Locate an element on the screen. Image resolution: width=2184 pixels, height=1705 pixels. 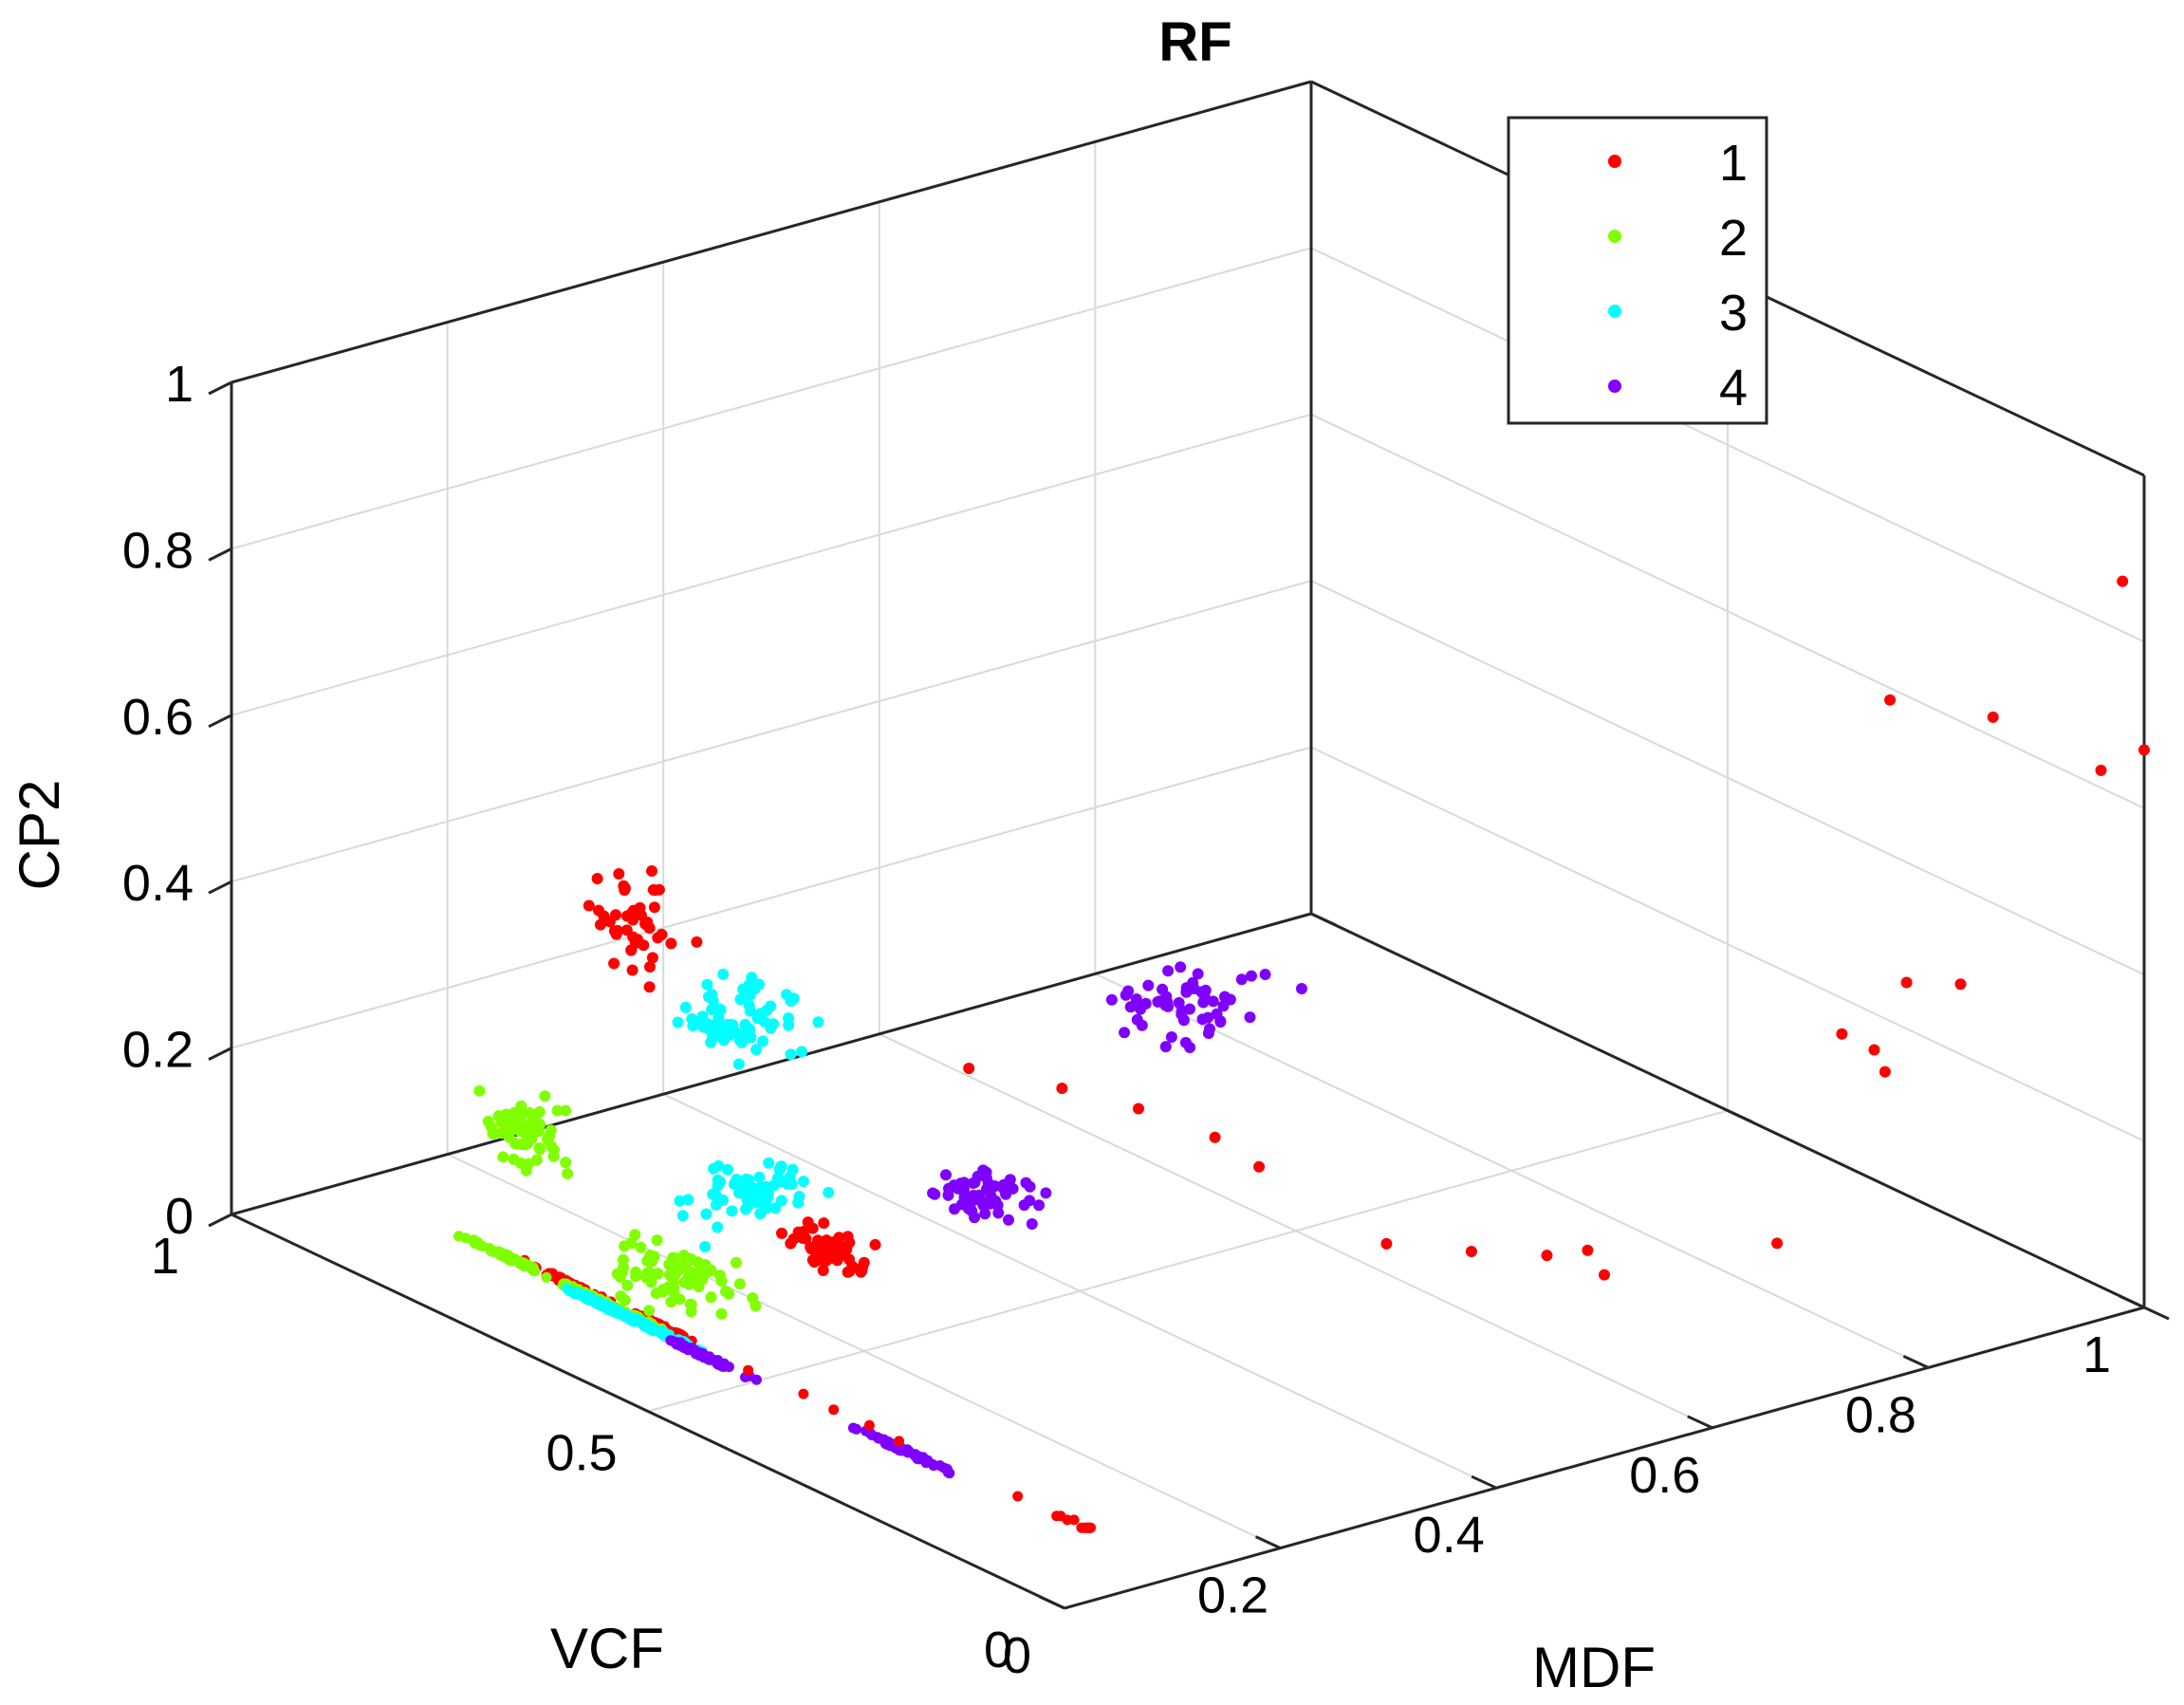
grid-side-z is located at coordinates (1728, 778).